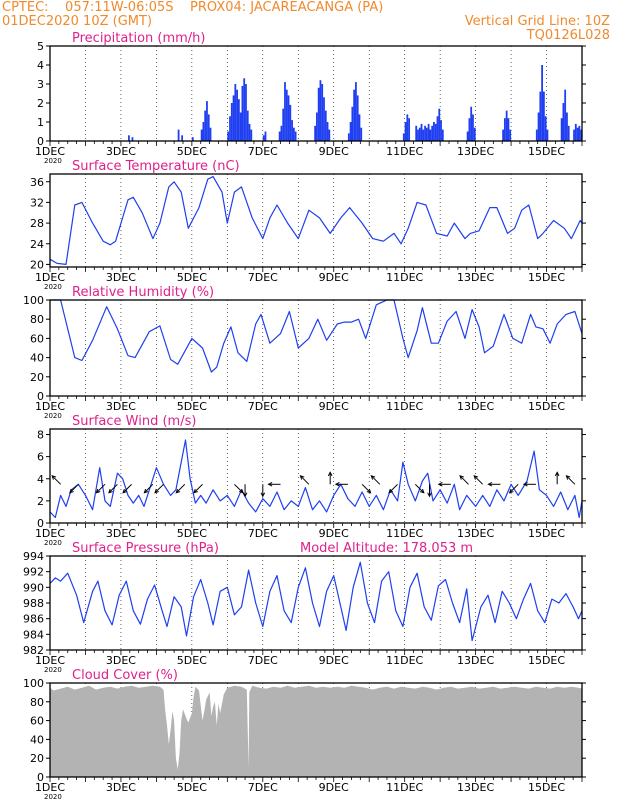 The image size is (618, 800). What do you see at coordinates (37, 739) in the screenshot?
I see `y-tick-label: 40` at bounding box center [37, 739].